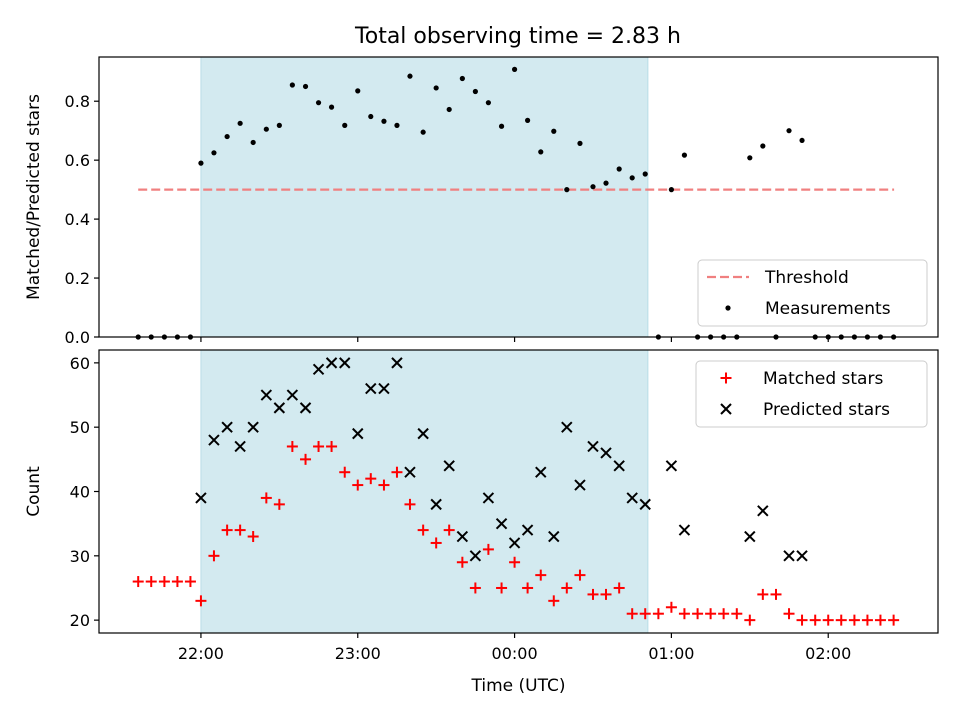  What do you see at coordinates (77, 219) in the screenshot?
I see `y-tick-label: 0.4` at bounding box center [77, 219].